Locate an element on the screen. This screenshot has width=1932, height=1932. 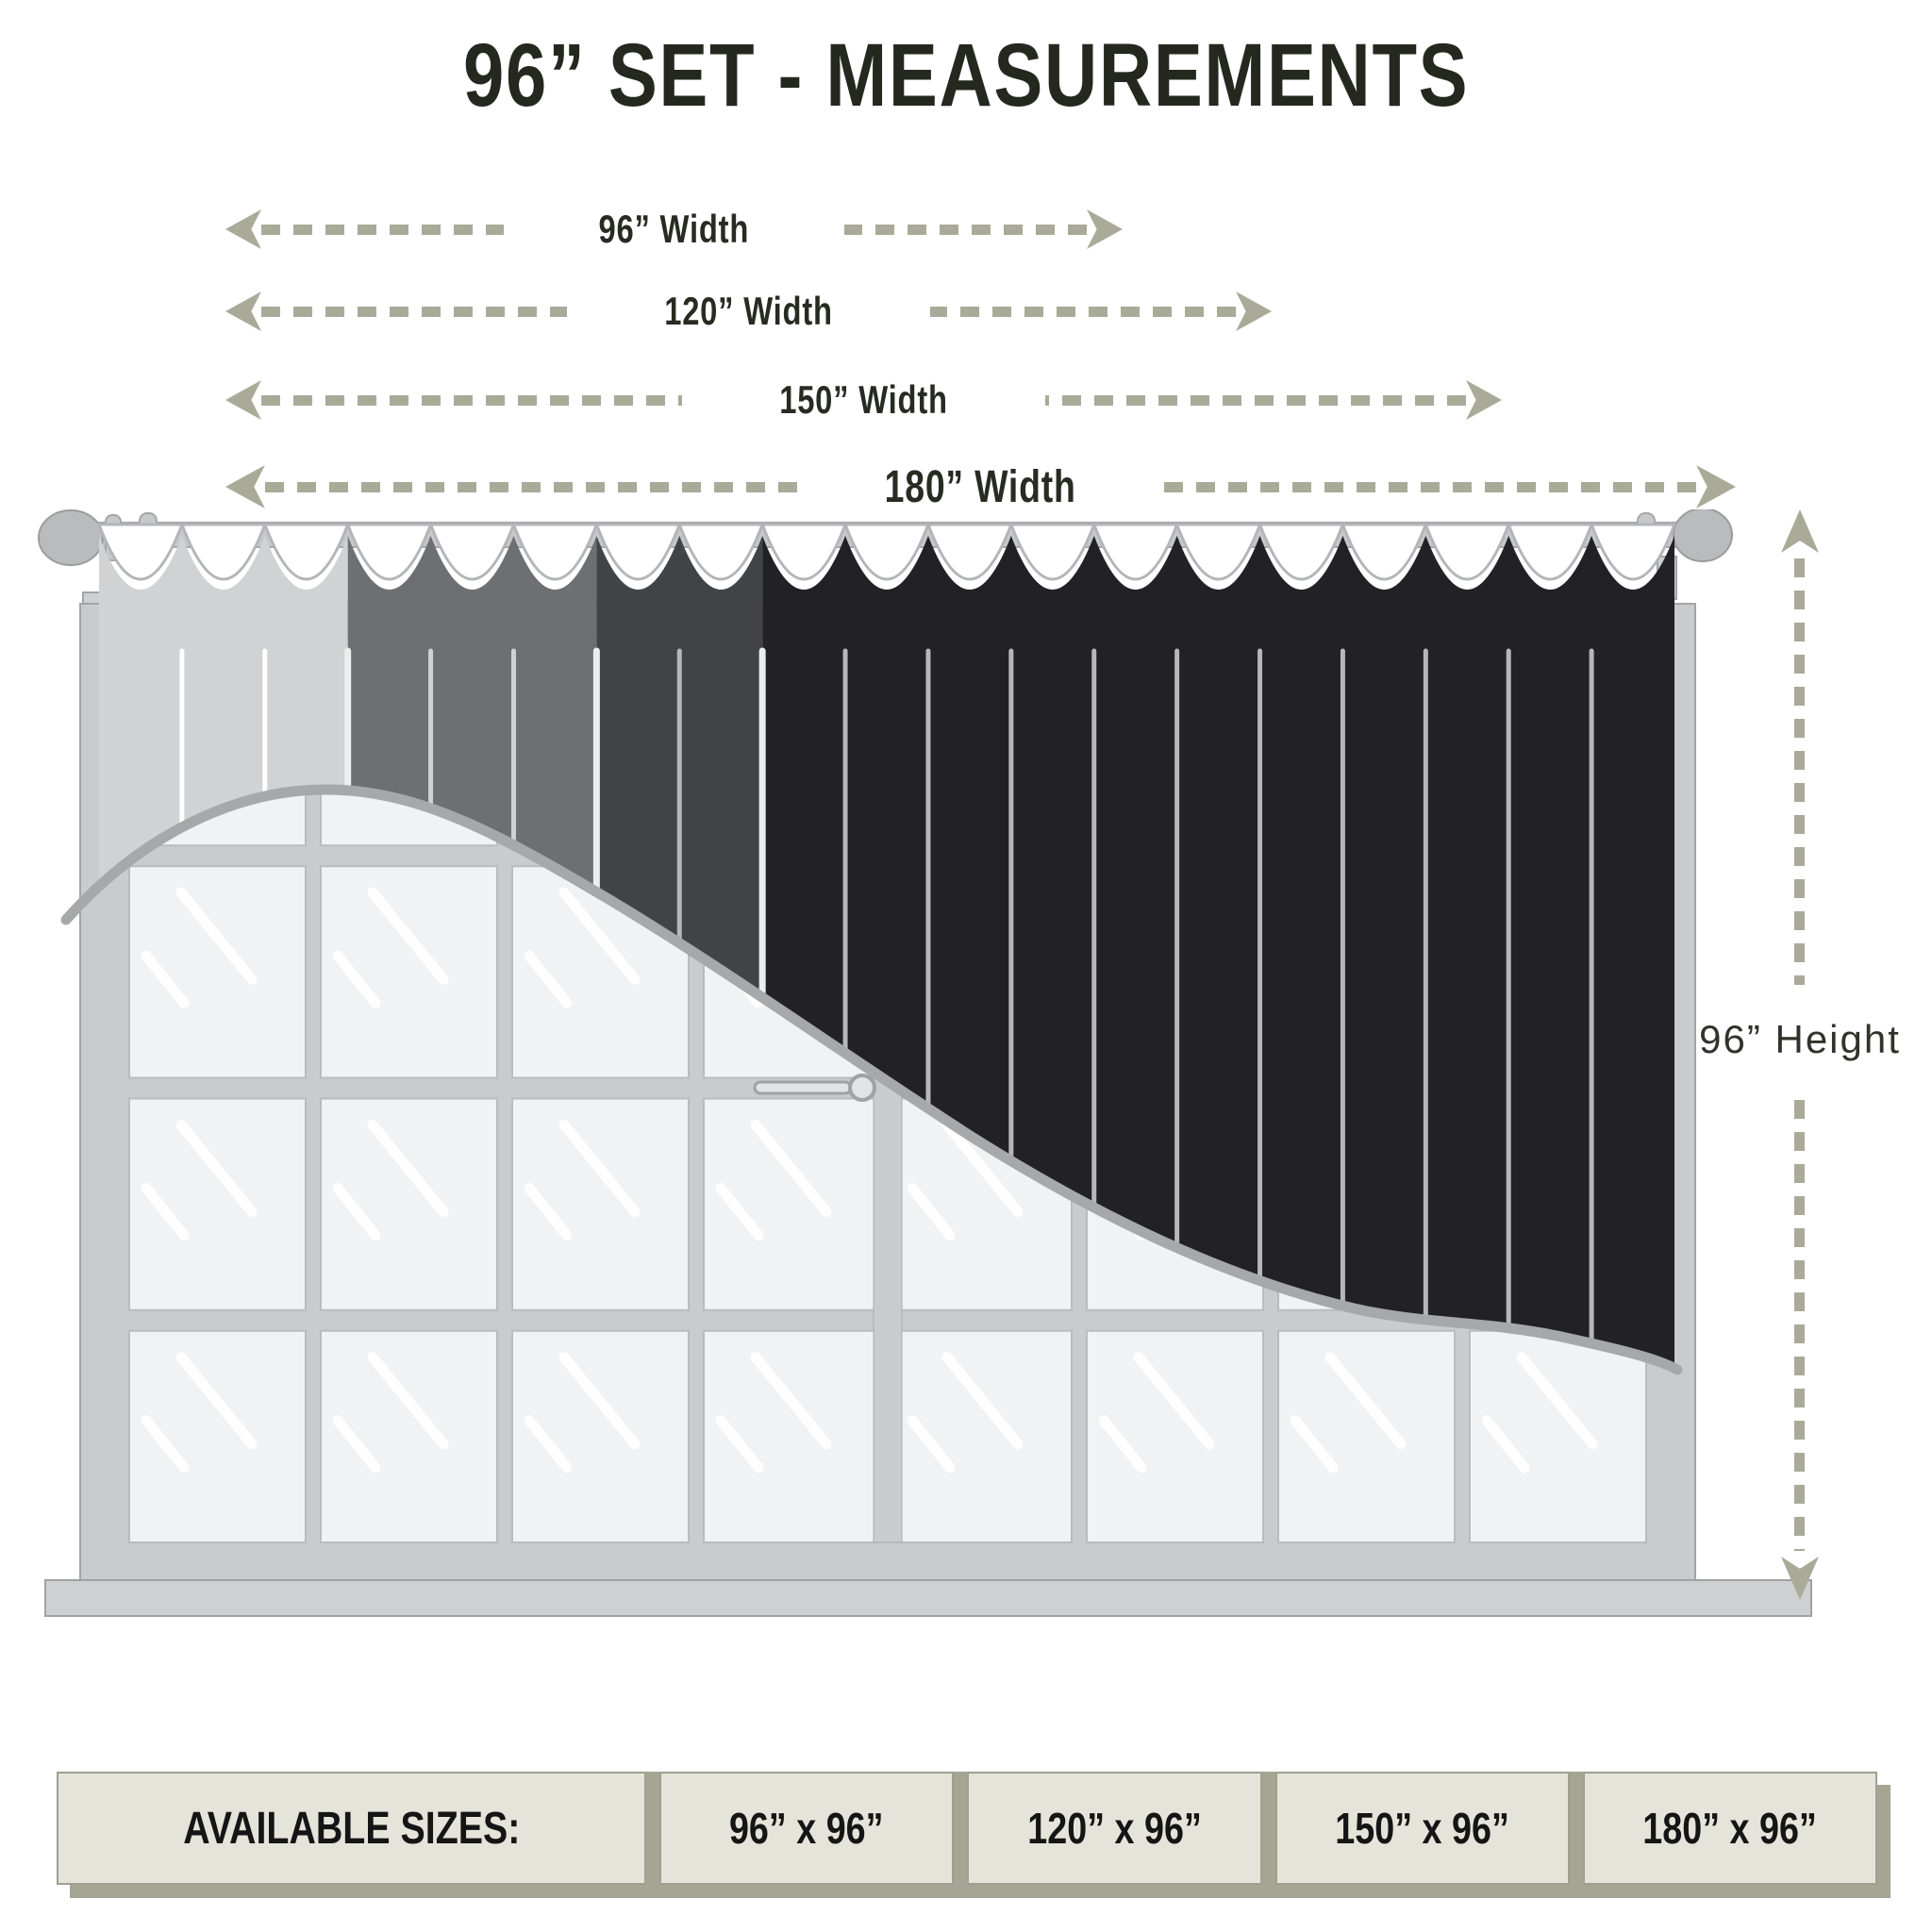
width-label-180: 180” Width is located at coordinates (981, 486).